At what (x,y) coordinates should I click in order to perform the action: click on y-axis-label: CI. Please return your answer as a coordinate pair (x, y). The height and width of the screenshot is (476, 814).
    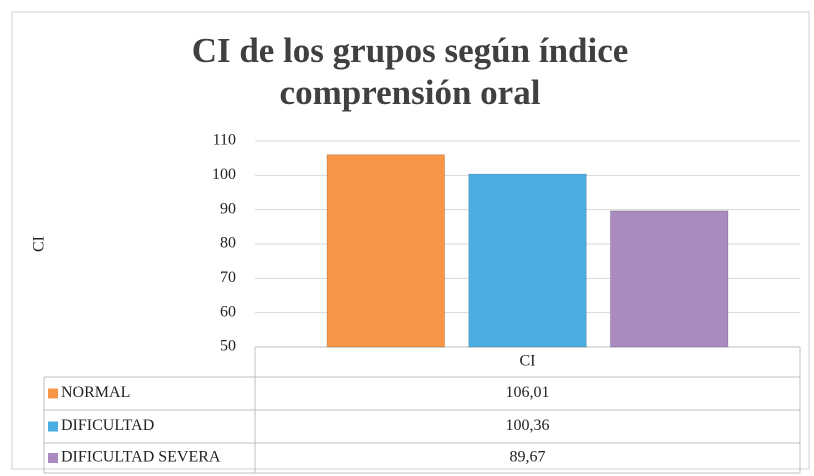
    Looking at the image, I should click on (39, 244).